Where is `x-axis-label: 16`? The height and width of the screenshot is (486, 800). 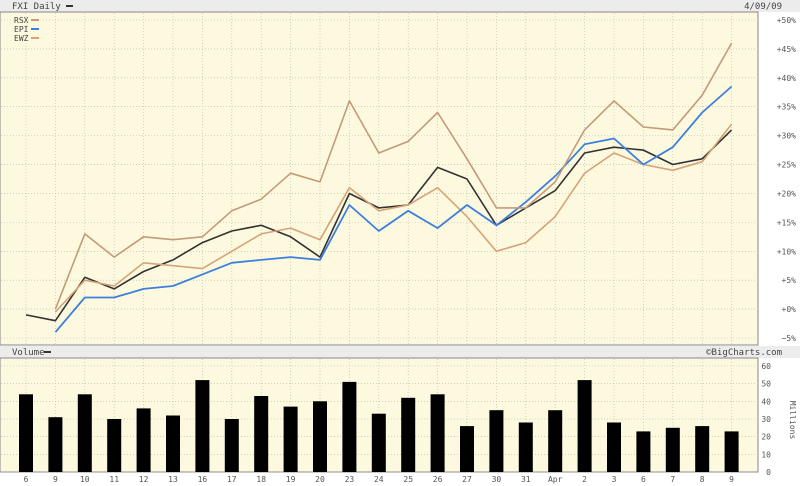
x-axis-label: 16 is located at coordinates (203, 479).